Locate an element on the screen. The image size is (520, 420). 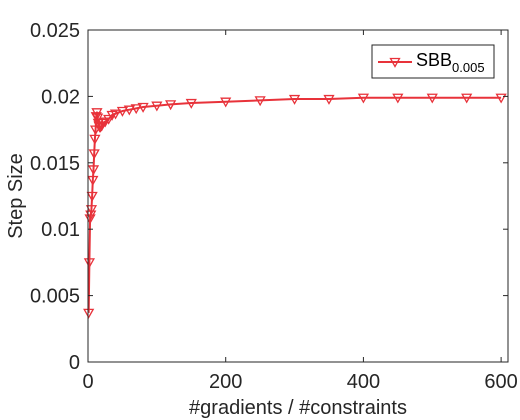
legend-label: SBB0.005 is located at coordinates (450, 62).